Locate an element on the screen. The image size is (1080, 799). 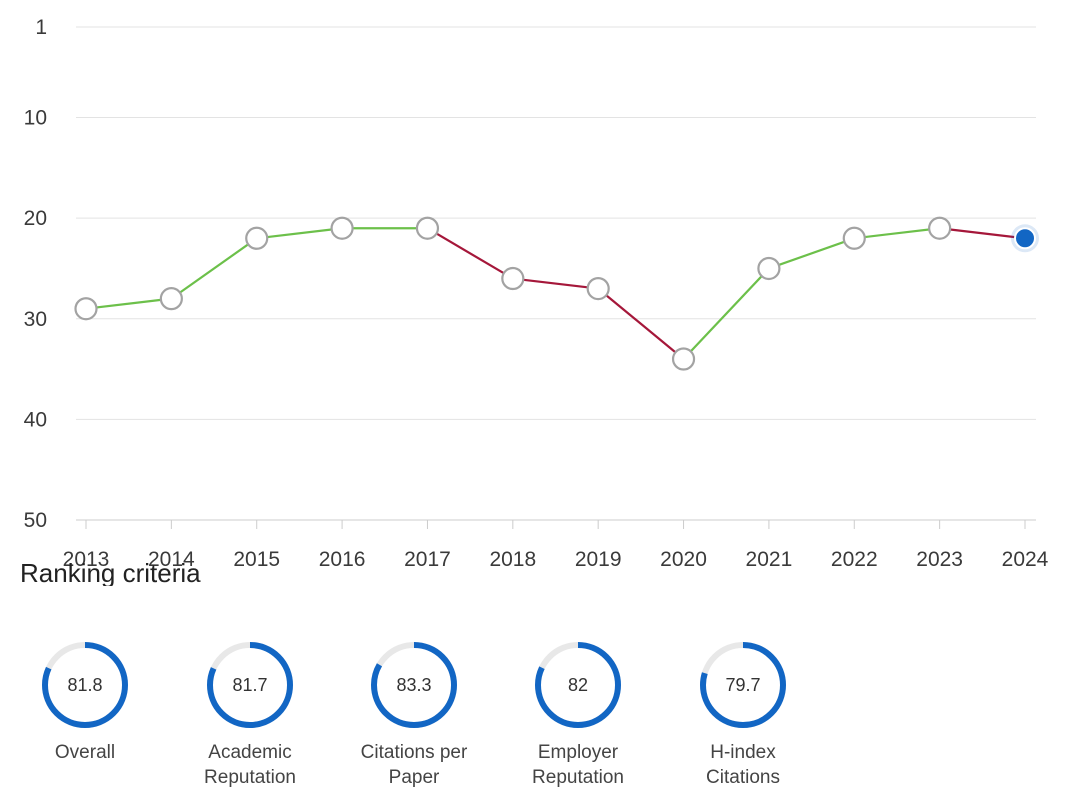
criterion-label: Citations per Paper is located at coordinates (414, 765).